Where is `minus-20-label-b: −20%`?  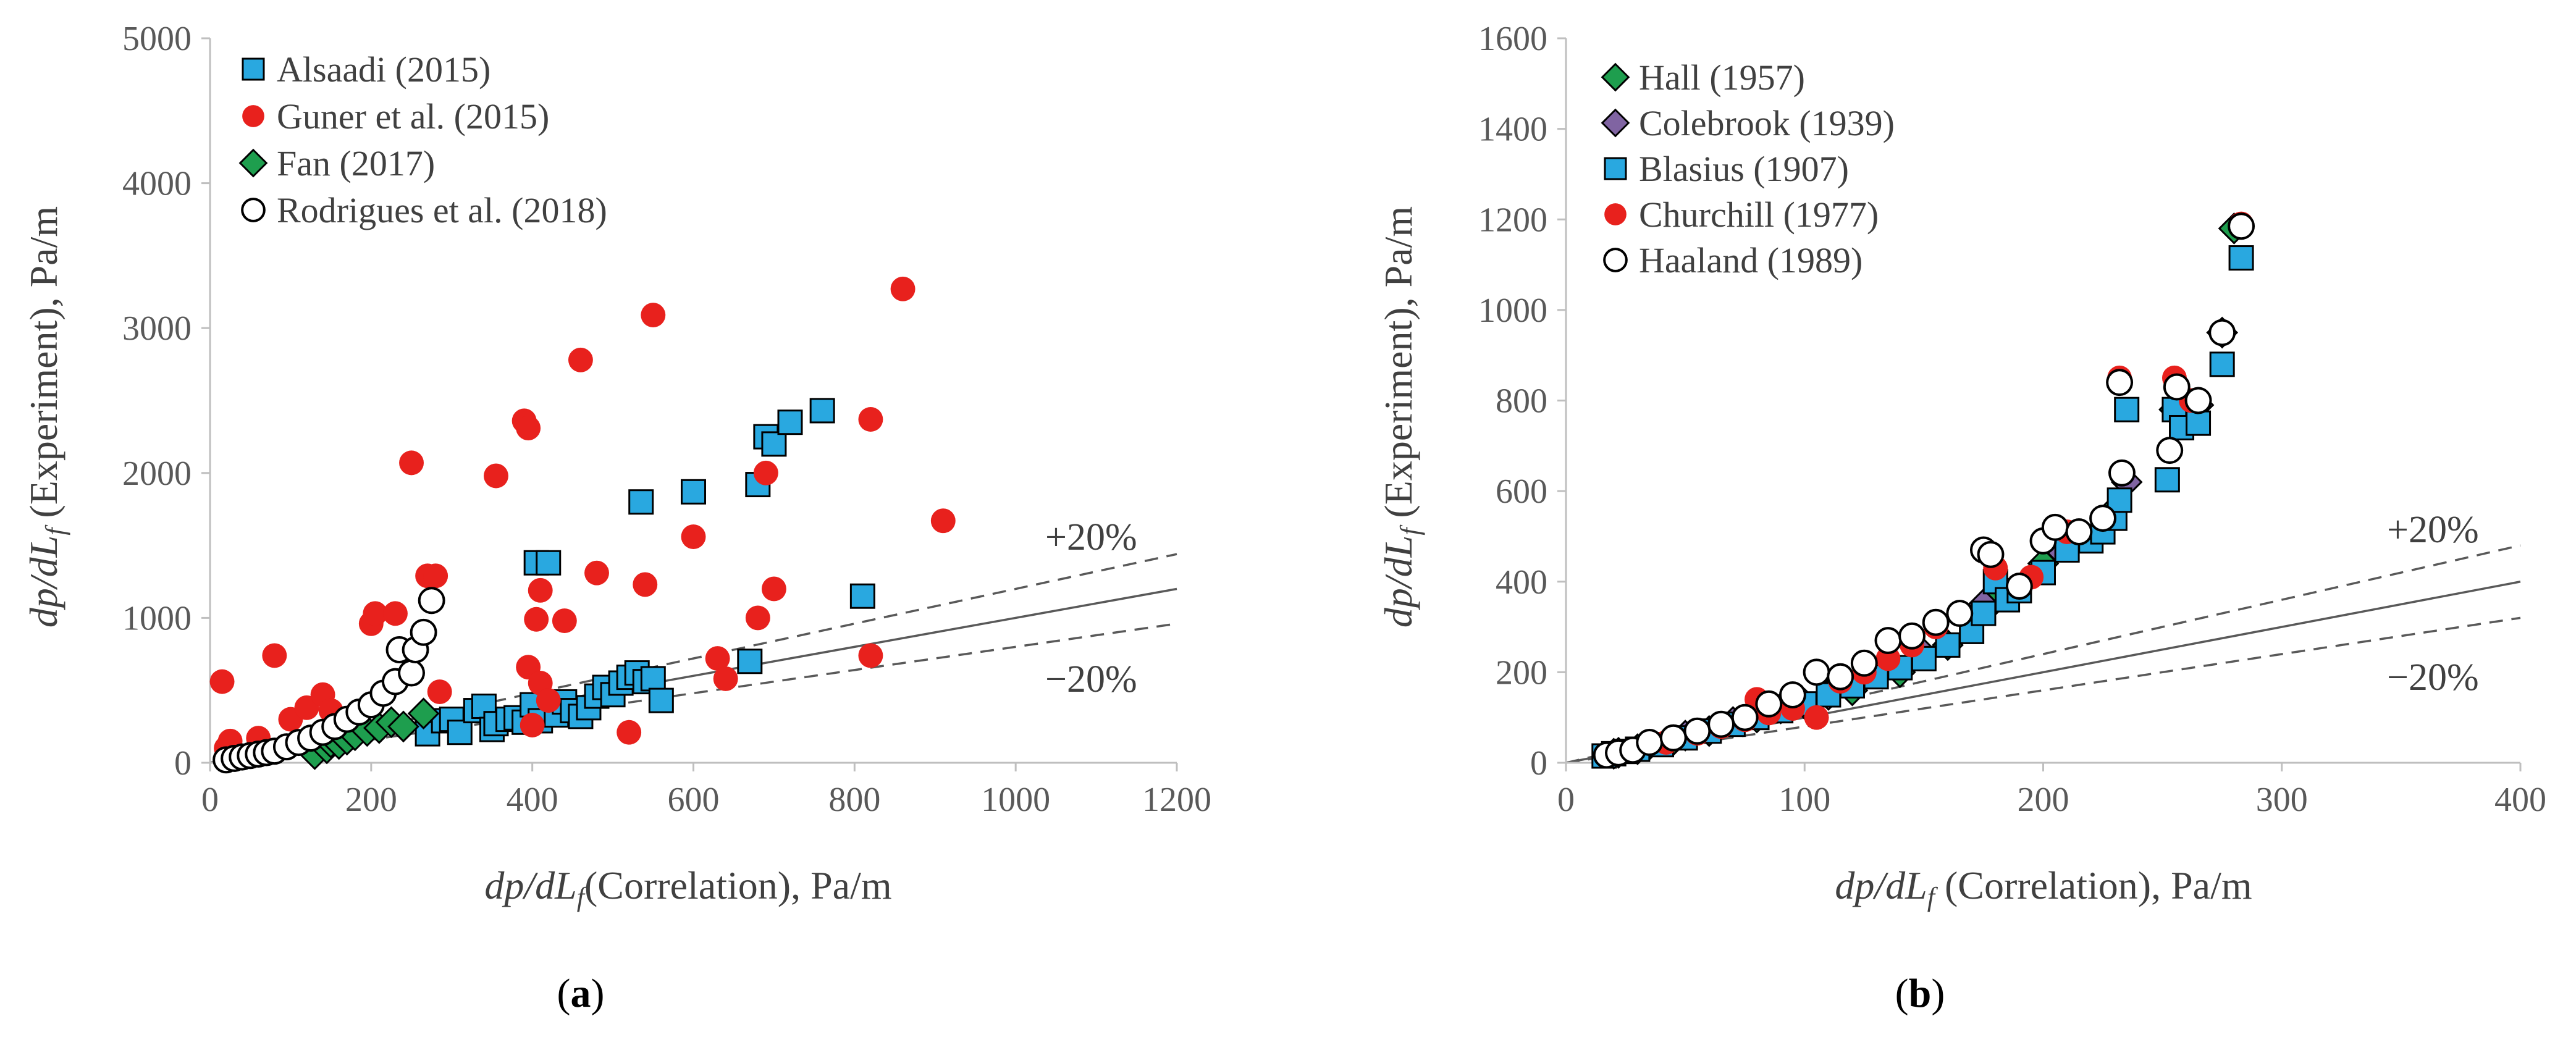 minus-20-label-b: −20% is located at coordinates (2433, 678).